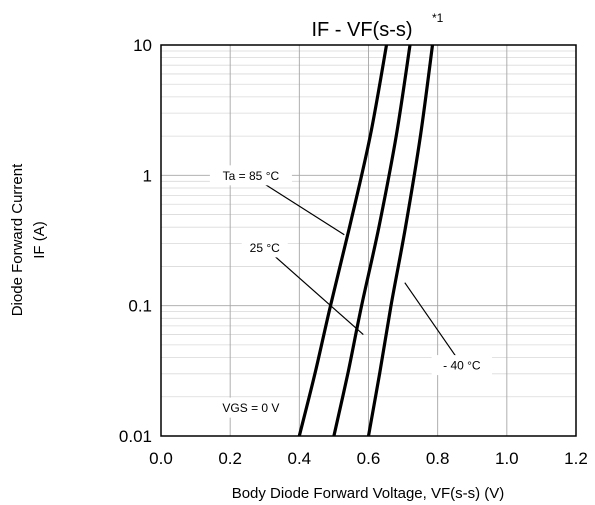 This screenshot has height=505, width=595. I want to click on x-tick-labels: 0.0 0.2 0.4 0.6 0.8 1.0 1.2, so click(368, 458).